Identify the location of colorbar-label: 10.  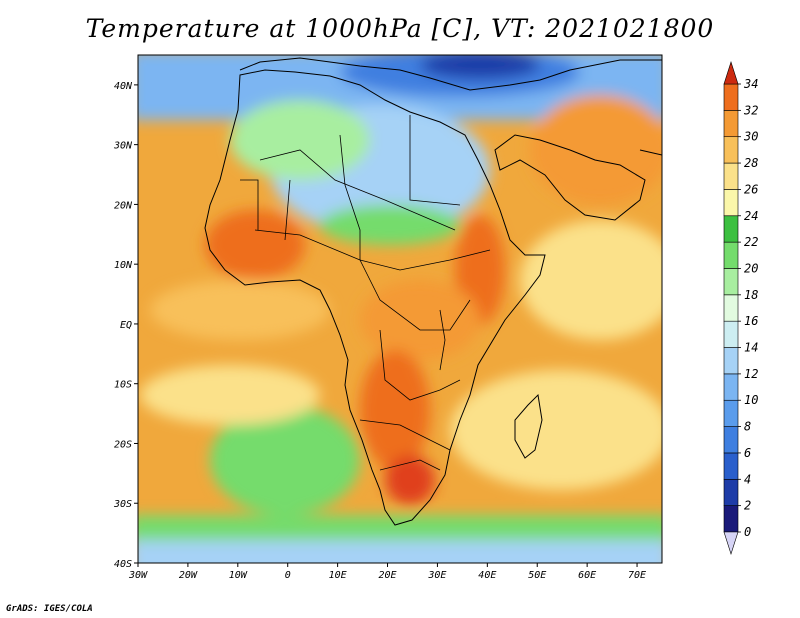
(751, 400).